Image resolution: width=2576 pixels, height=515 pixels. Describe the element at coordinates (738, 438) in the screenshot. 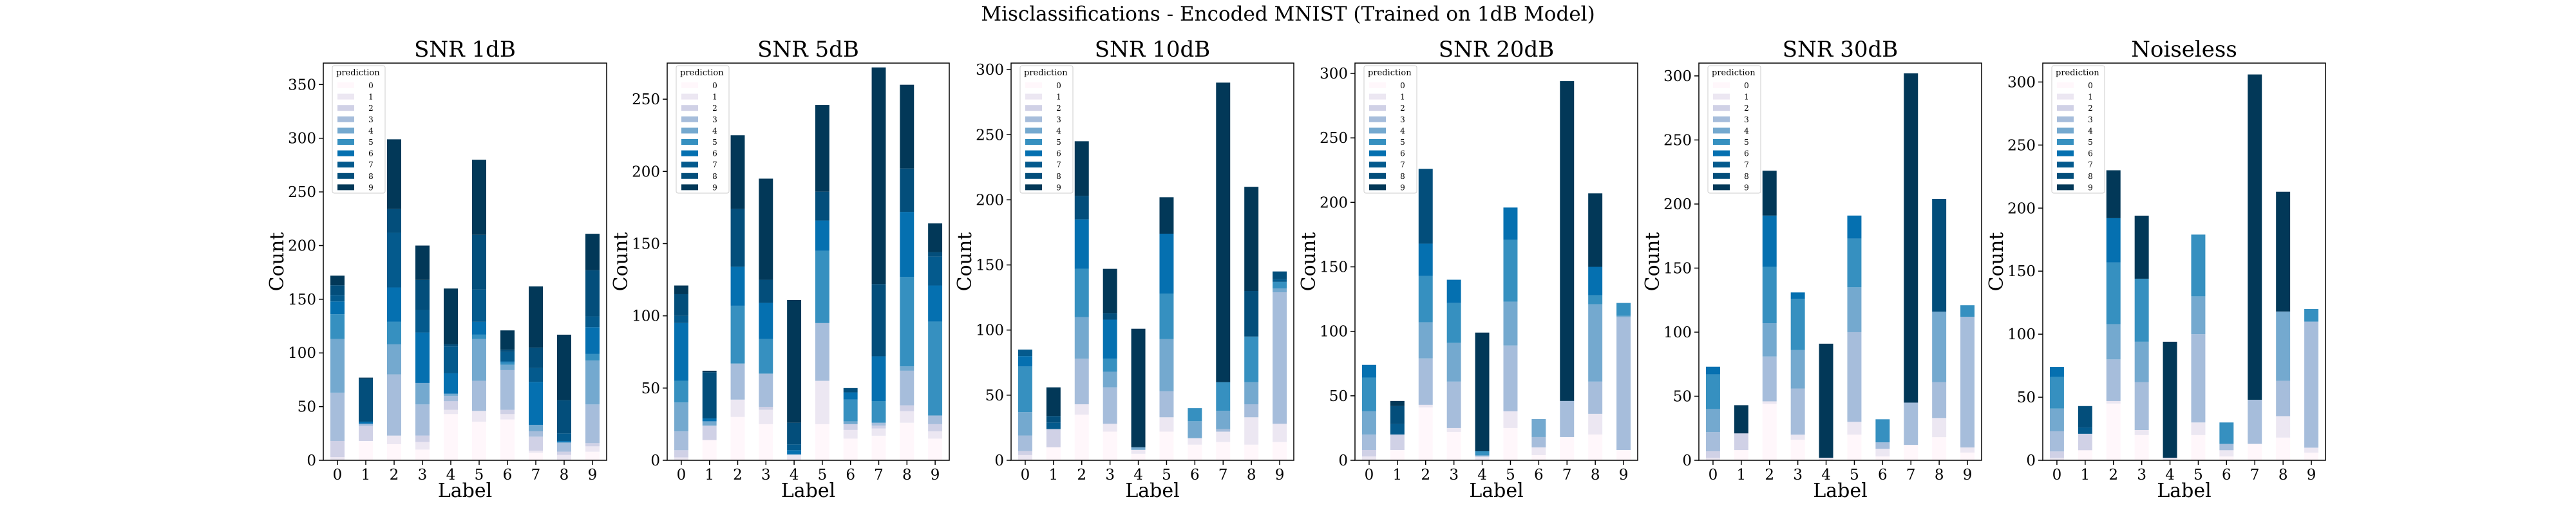

I see `bar-segment-p1-c2-s0` at that location.